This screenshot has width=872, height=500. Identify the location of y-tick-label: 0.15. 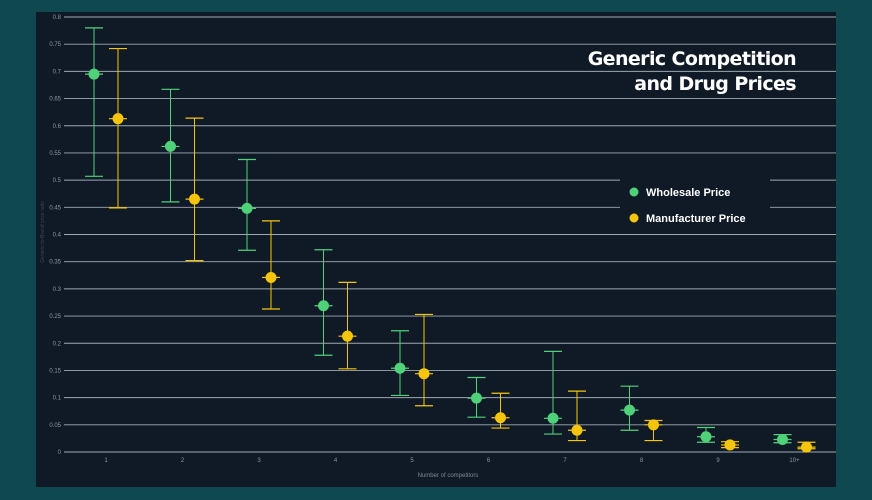
(55, 371).